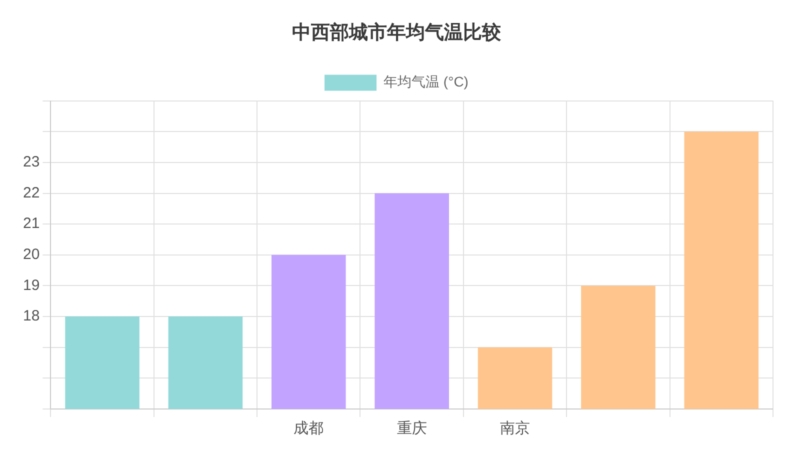 The height and width of the screenshot is (449, 795). I want to click on y-tick-label: 23, so click(31, 162).